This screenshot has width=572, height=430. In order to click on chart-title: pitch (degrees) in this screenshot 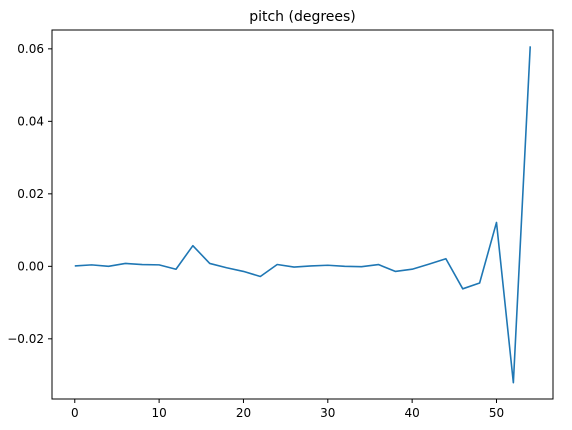, I will do `click(302, 17)`.